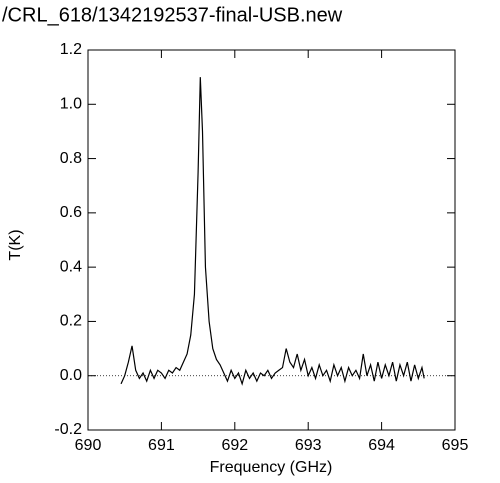  Describe the element at coordinates (15, 244) in the screenshot. I see `y-axis-label: T(K)` at that location.